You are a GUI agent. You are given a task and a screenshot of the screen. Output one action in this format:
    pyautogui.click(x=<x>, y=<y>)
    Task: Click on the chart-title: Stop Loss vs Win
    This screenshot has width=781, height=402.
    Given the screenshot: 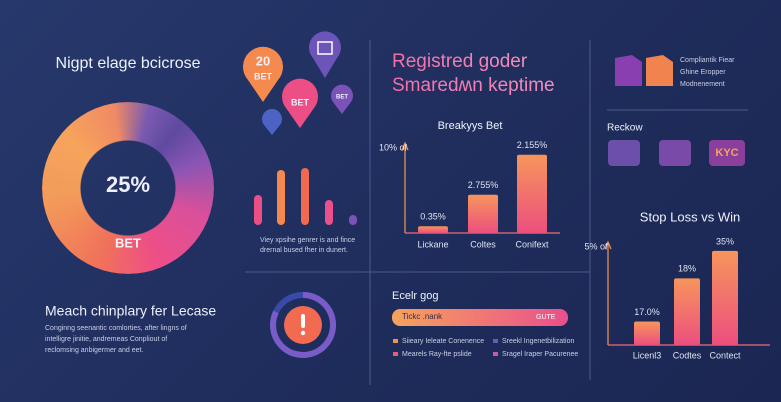 What is the action you would take?
    pyautogui.click(x=690, y=216)
    